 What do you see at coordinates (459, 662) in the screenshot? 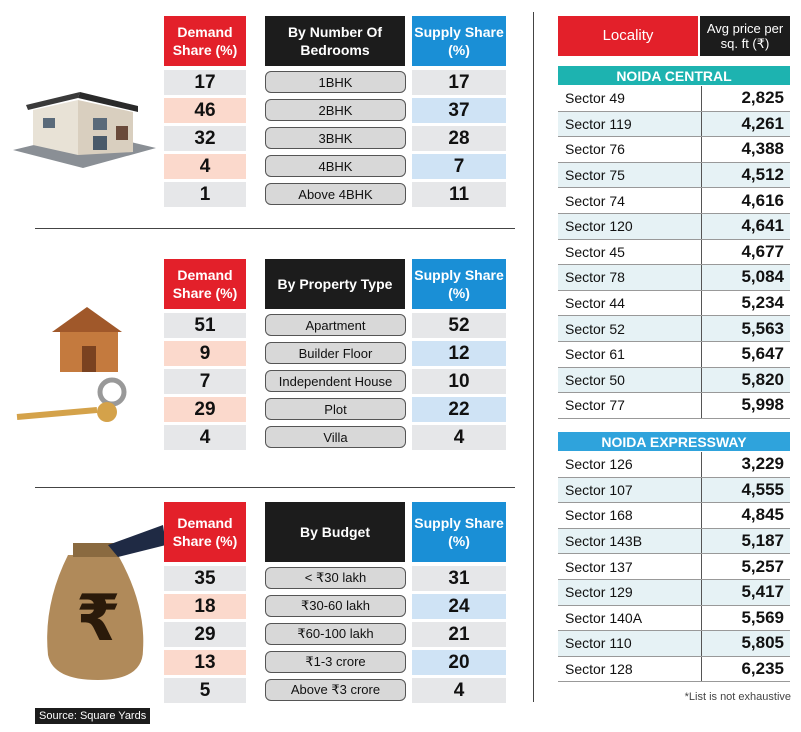
I see `supply-value: 20` at bounding box center [459, 662].